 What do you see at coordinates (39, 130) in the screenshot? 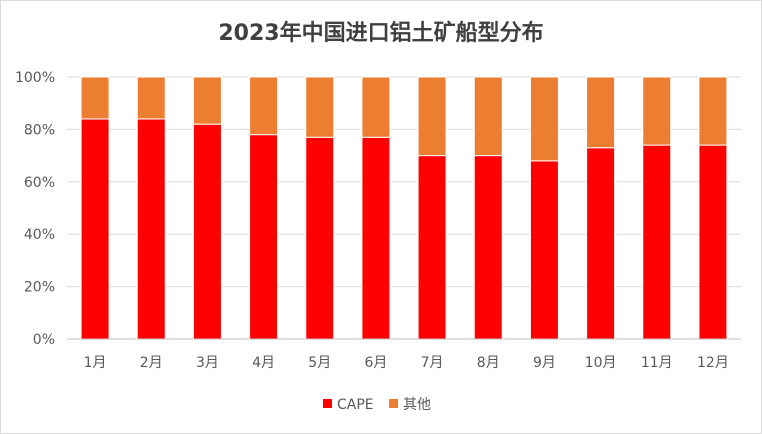
I see `y-tick-label: 80%` at bounding box center [39, 130].